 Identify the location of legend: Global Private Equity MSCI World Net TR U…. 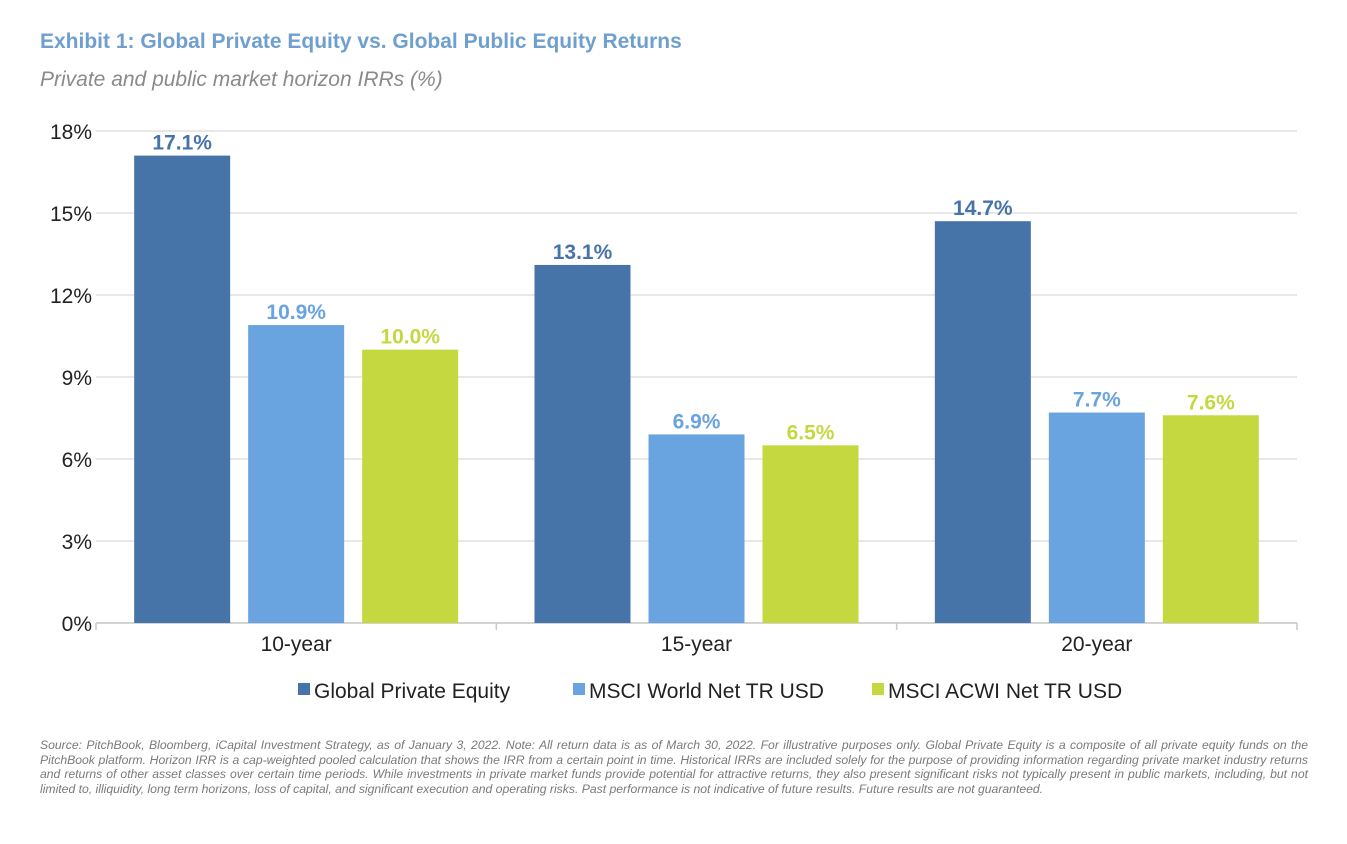
(710, 691).